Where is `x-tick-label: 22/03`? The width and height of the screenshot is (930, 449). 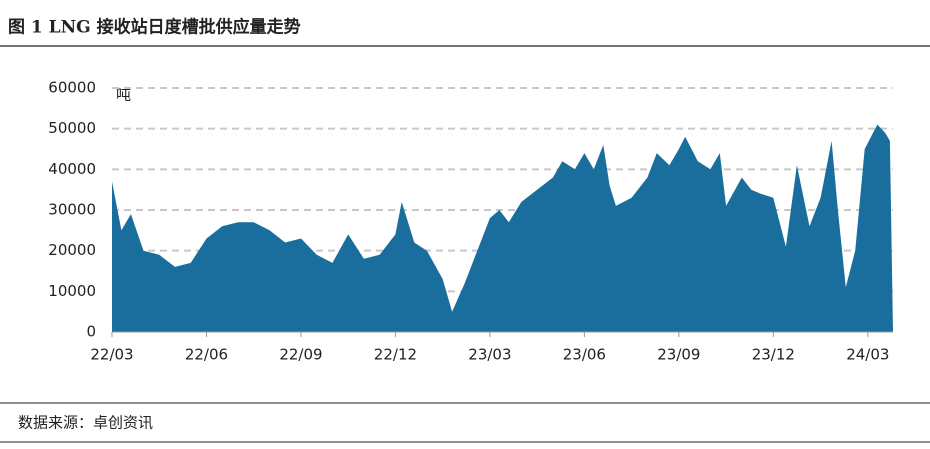 x-tick-label: 22/03 is located at coordinates (111, 355).